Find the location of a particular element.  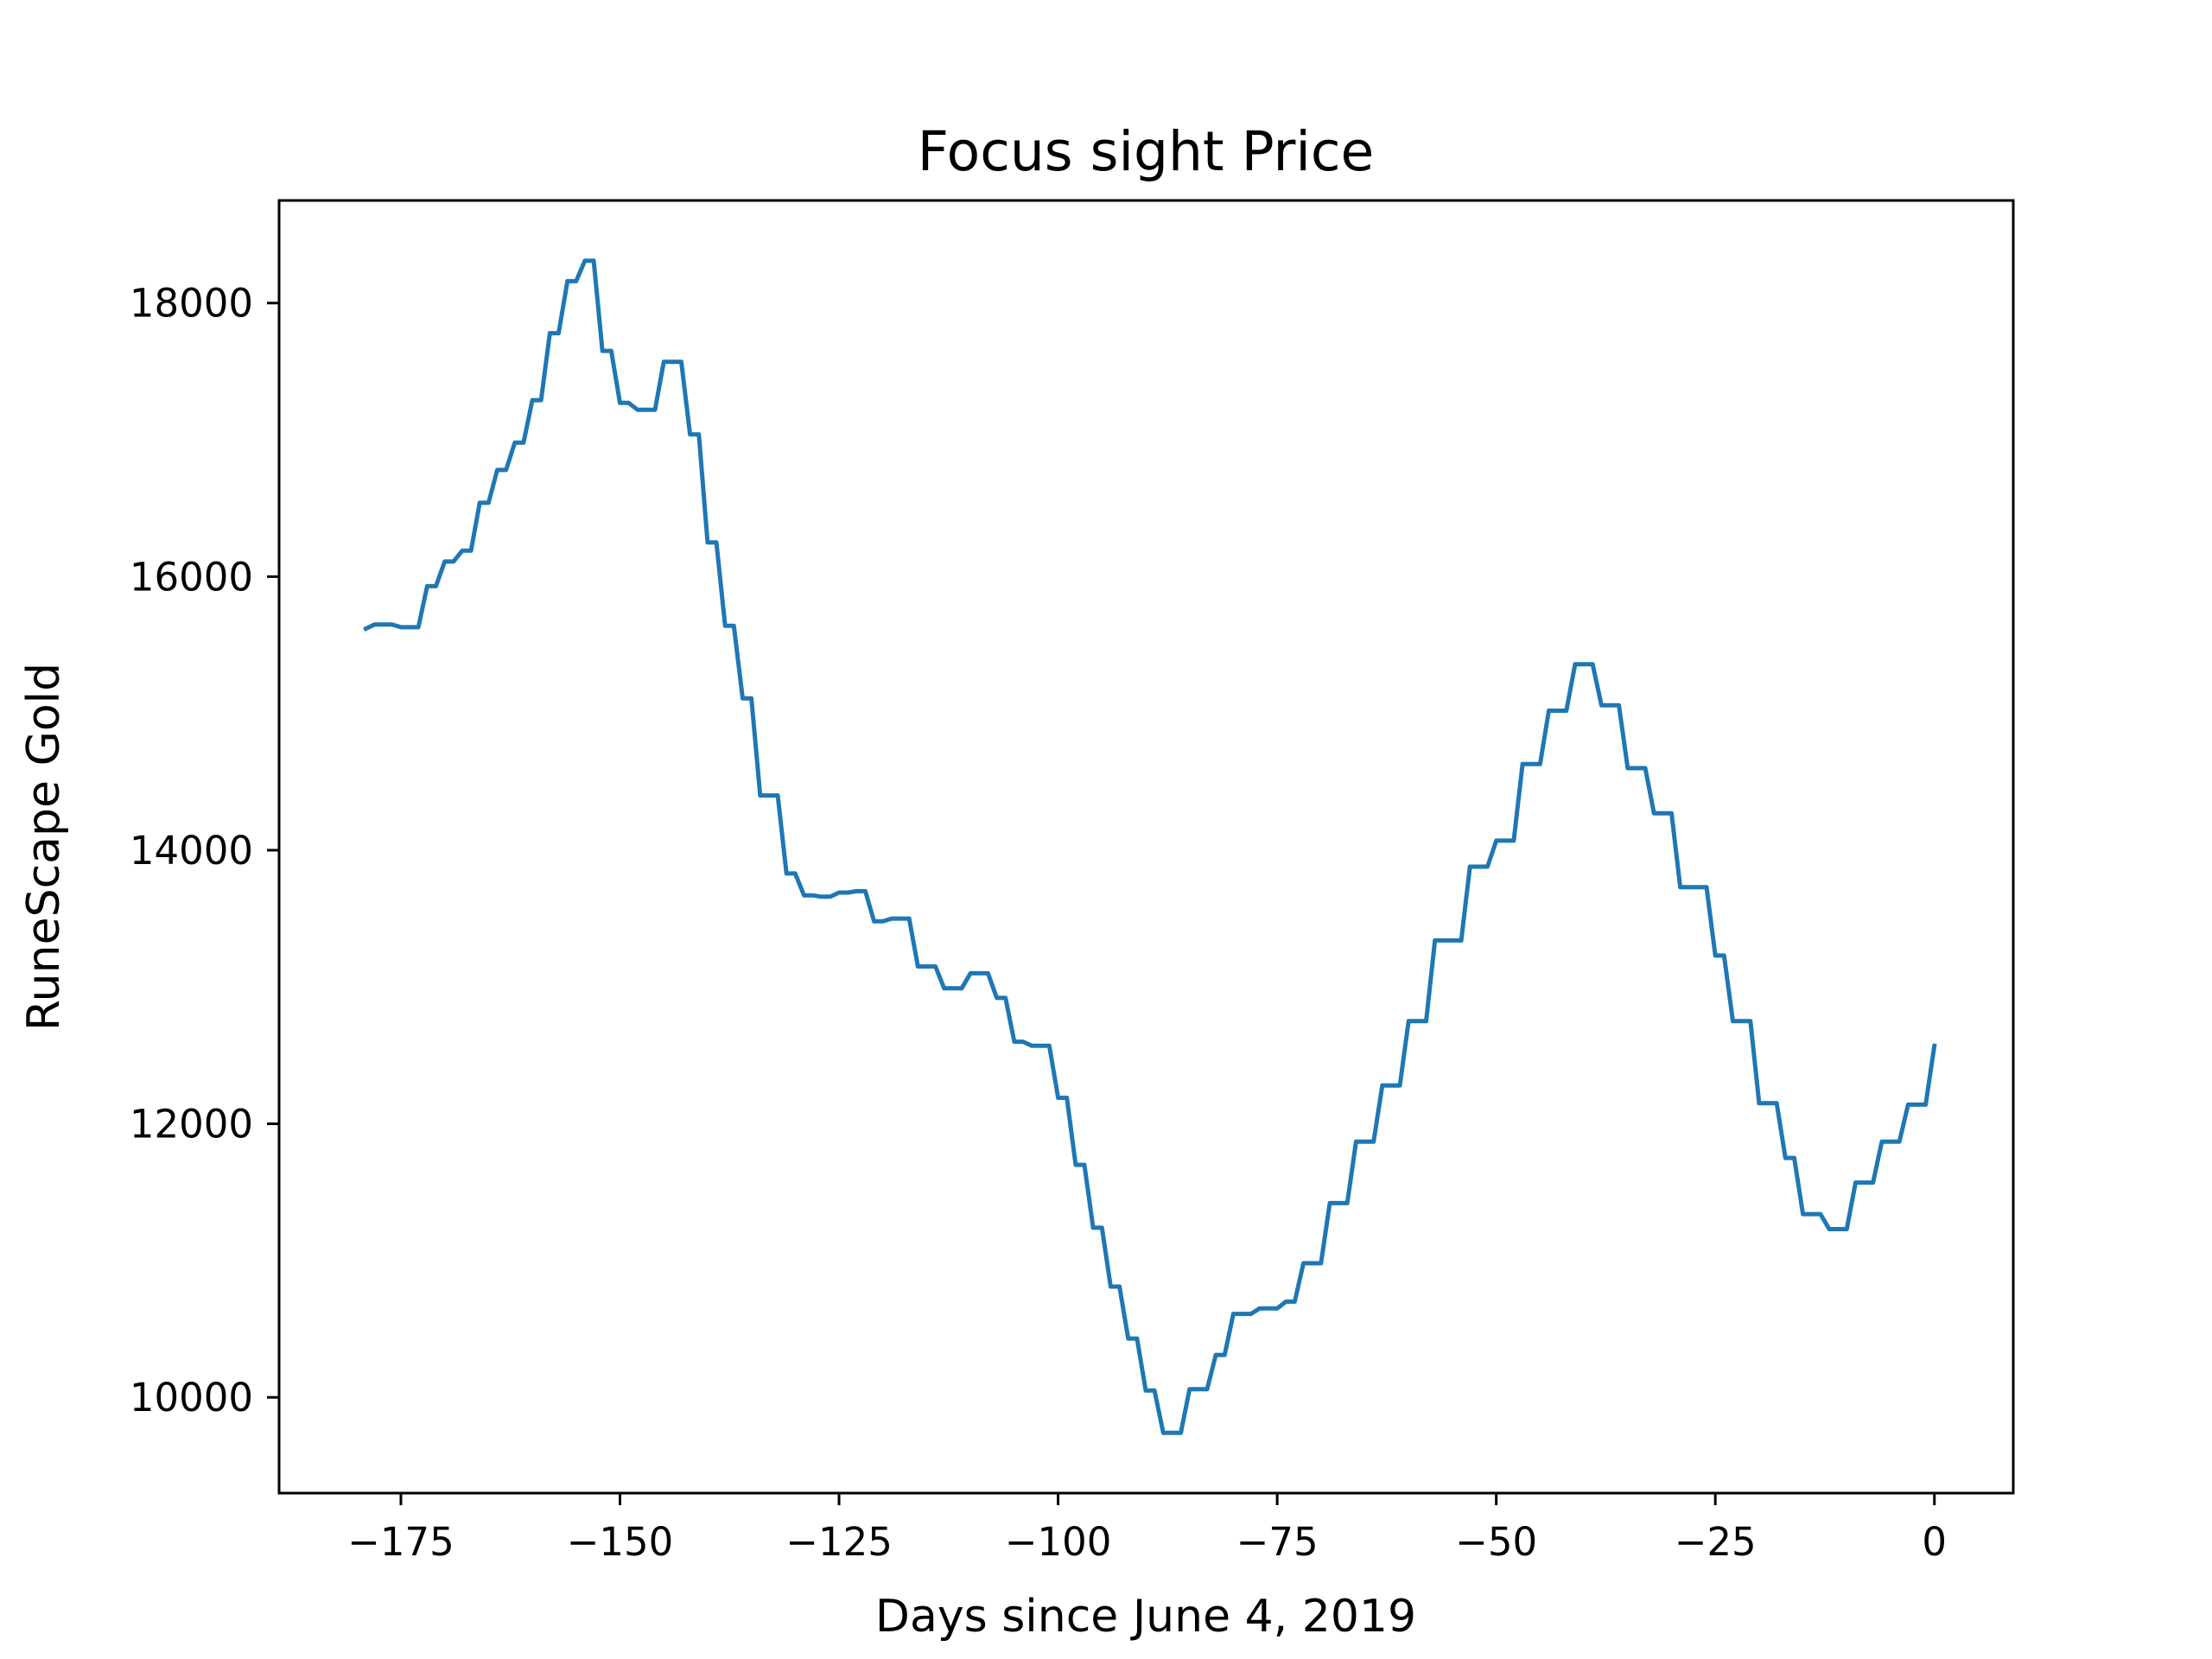

y-tick-label: 12000 is located at coordinates (191, 1124).